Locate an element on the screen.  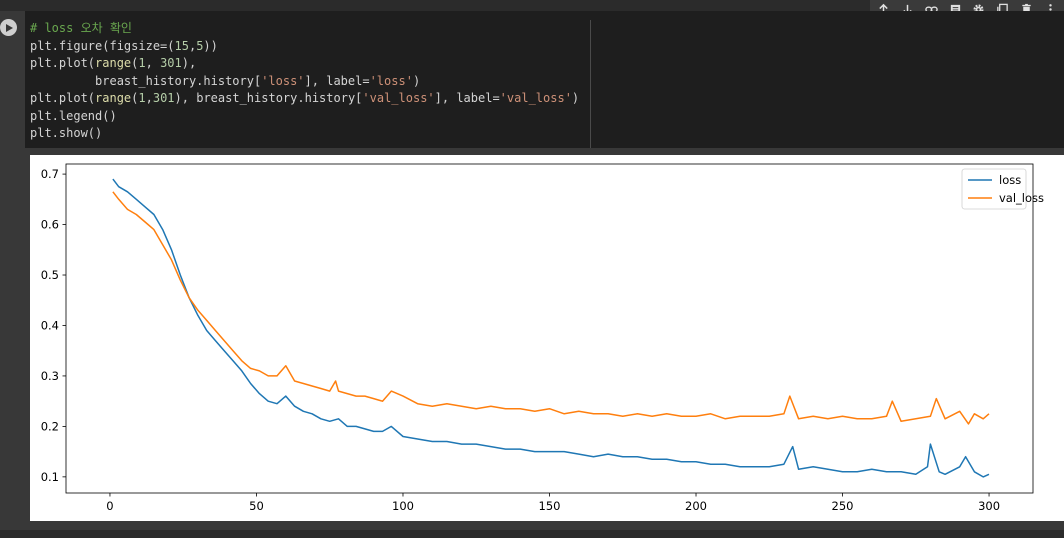
code-line: # loss 오차 확인 is located at coordinates (81, 28).